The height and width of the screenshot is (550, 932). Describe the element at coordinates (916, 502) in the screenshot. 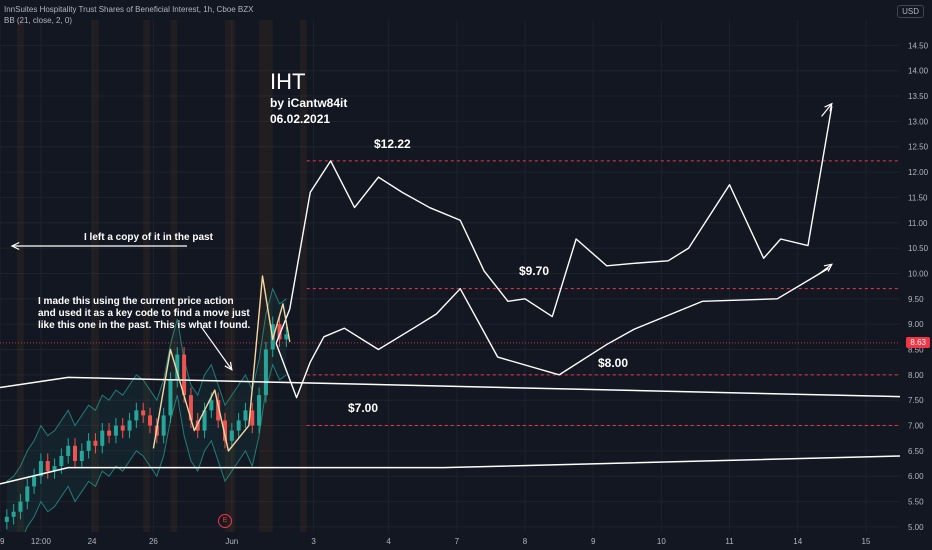

I see `y-tick-label: 5.50` at that location.